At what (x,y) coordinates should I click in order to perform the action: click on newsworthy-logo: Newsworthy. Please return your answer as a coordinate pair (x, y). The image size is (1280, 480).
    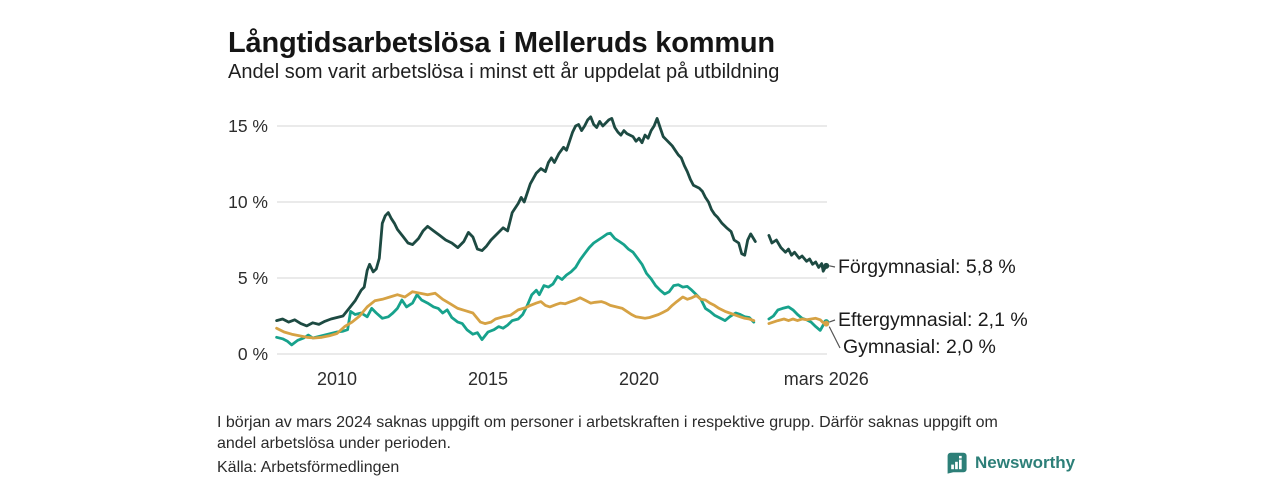
    Looking at the image, I should click on (1010, 463).